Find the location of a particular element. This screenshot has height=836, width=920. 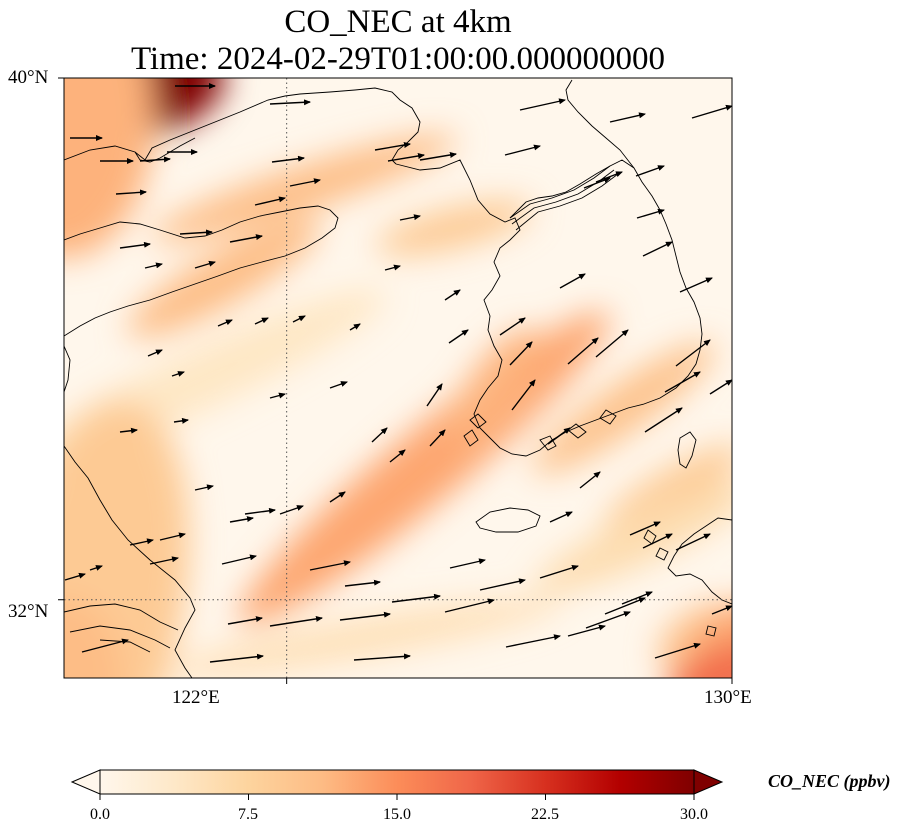

colorbar-tick-label: 30.0 is located at coordinates (694, 814).